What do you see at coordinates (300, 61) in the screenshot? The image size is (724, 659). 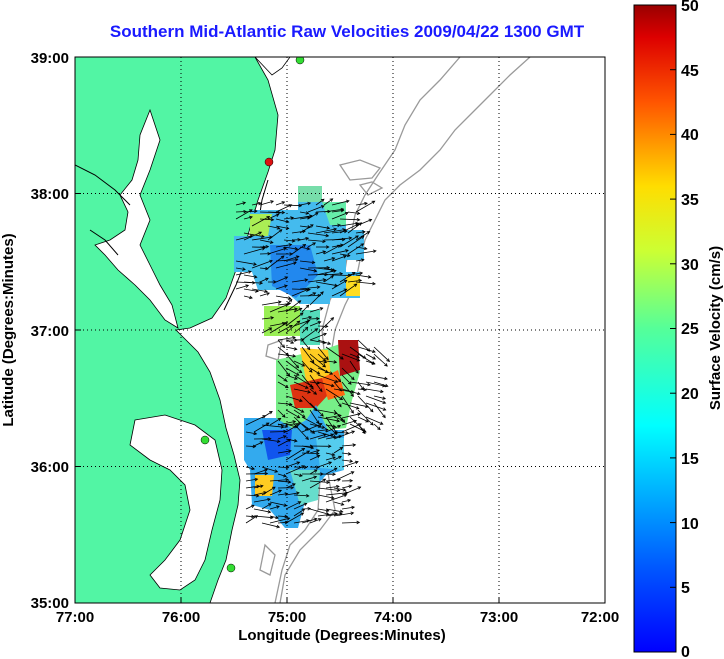 I see `station-marker` at bounding box center [300, 61].